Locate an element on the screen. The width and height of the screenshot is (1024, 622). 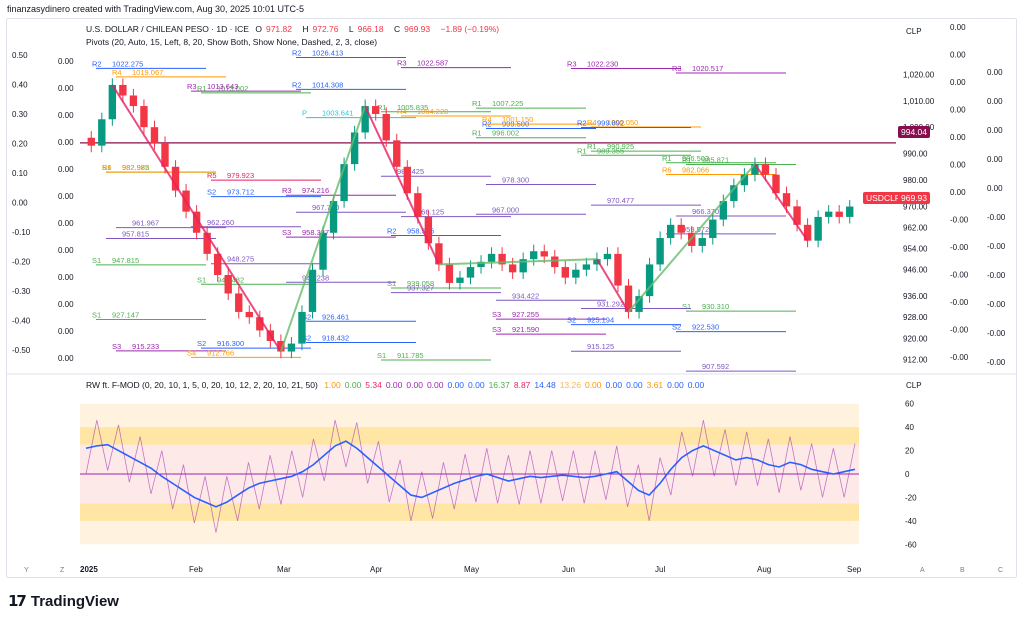
ohlc-l: L 966.18 is located at coordinates (366, 29).